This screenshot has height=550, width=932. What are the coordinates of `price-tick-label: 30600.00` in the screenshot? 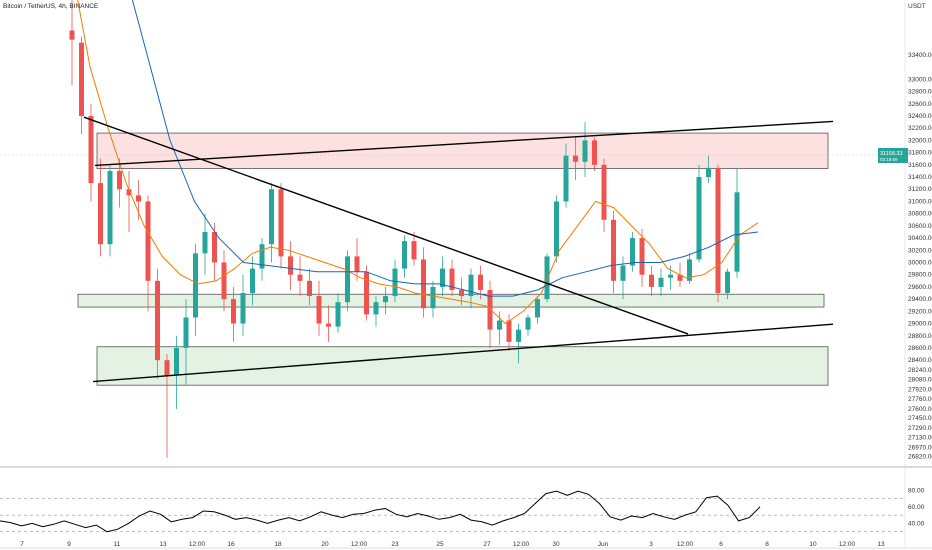 It's located at (920, 226).